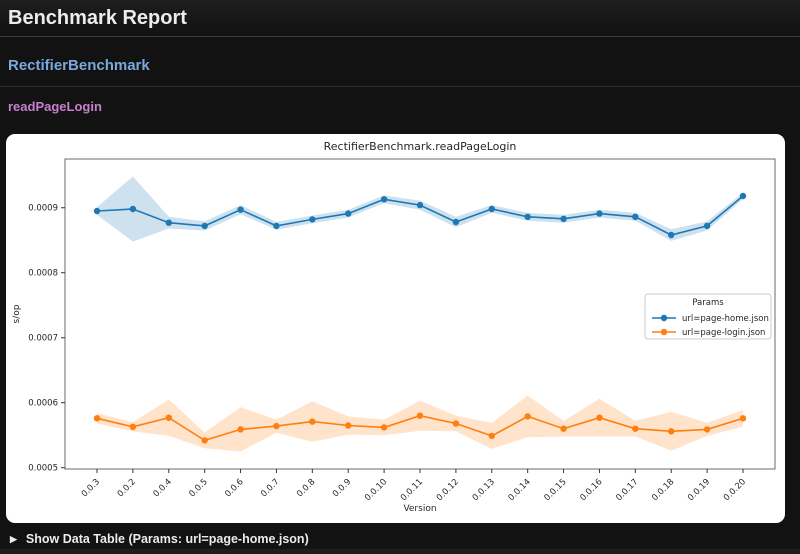 This screenshot has height=554, width=800. Describe the element at coordinates (198, 488) in the screenshot. I see `x-tick-label: 0.0.5` at that location.